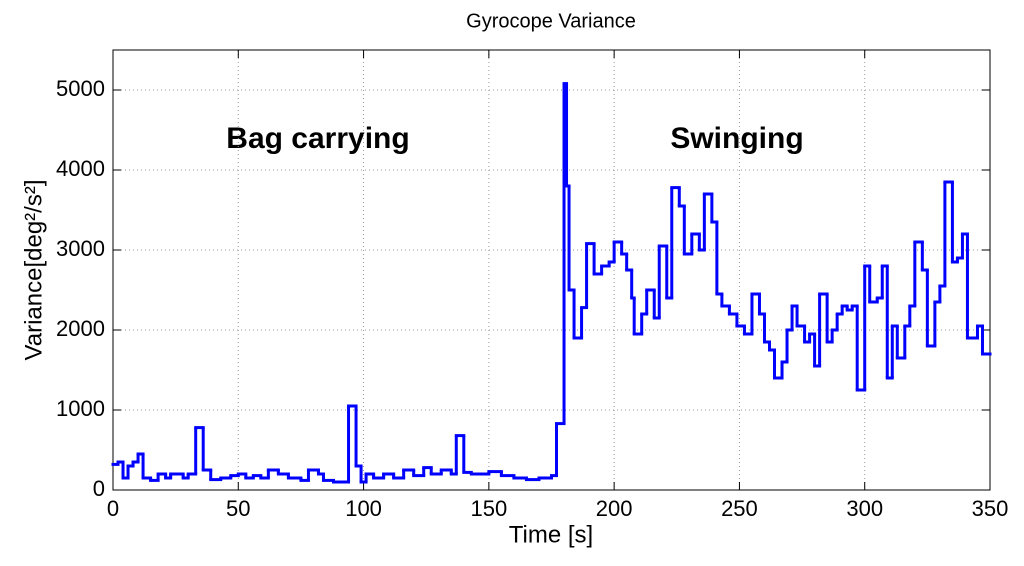 The width and height of the screenshot is (1024, 566). Describe the element at coordinates (33, 270) in the screenshot. I see `y-axis-label: Variance[deg²/s²]` at that location.